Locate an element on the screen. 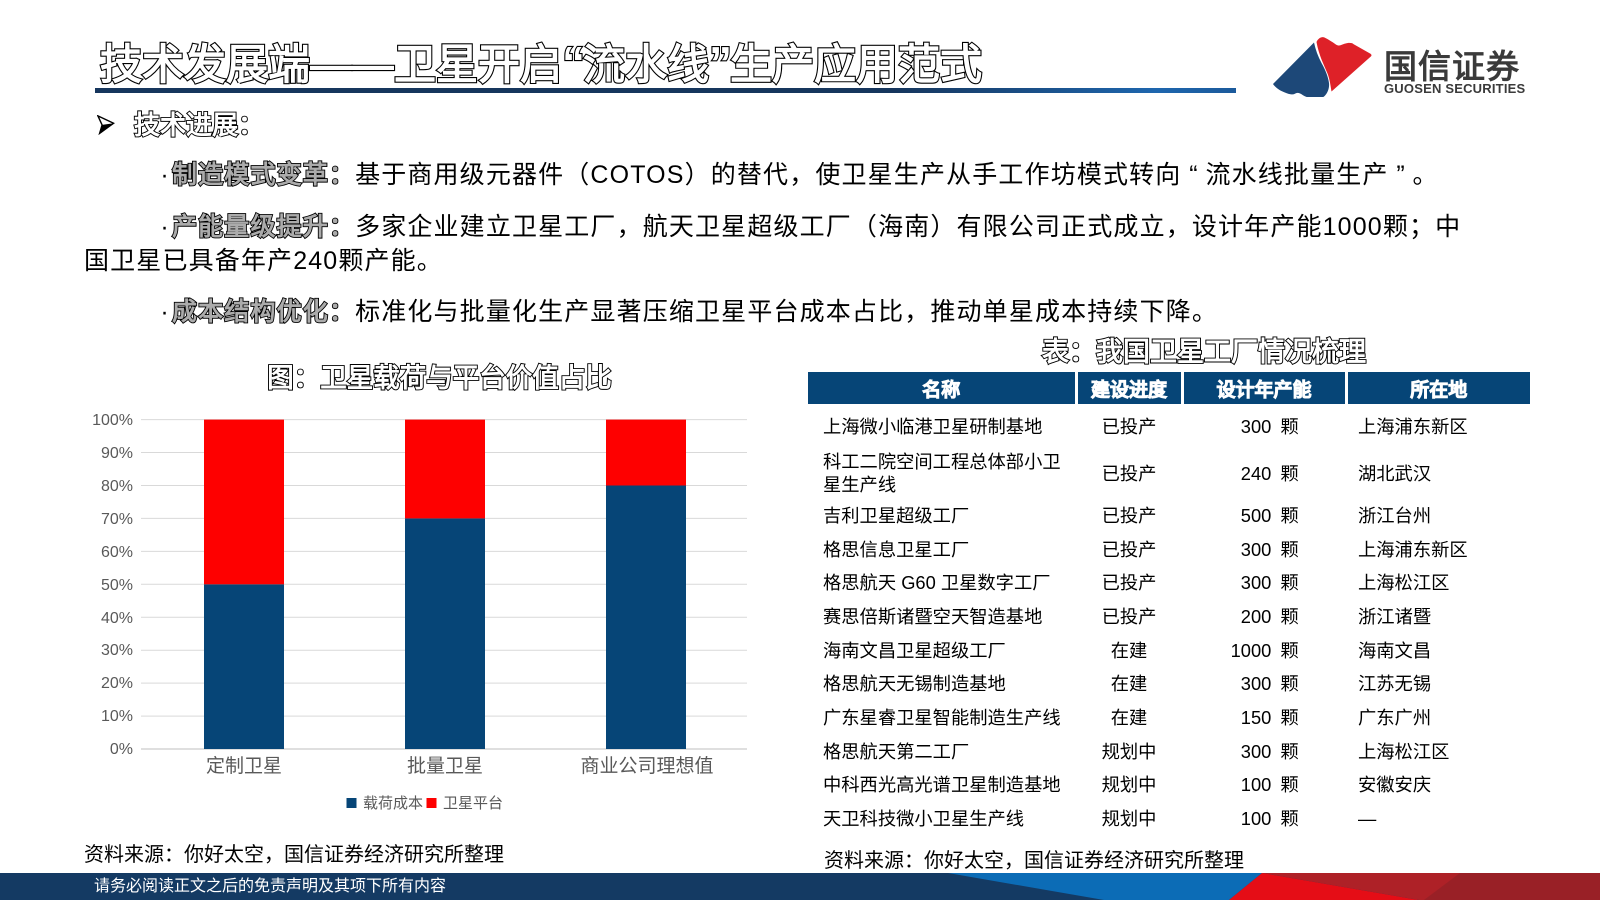 This screenshot has height=900, width=1600. svg-text: 卫星平台 is located at coordinates (473, 803).